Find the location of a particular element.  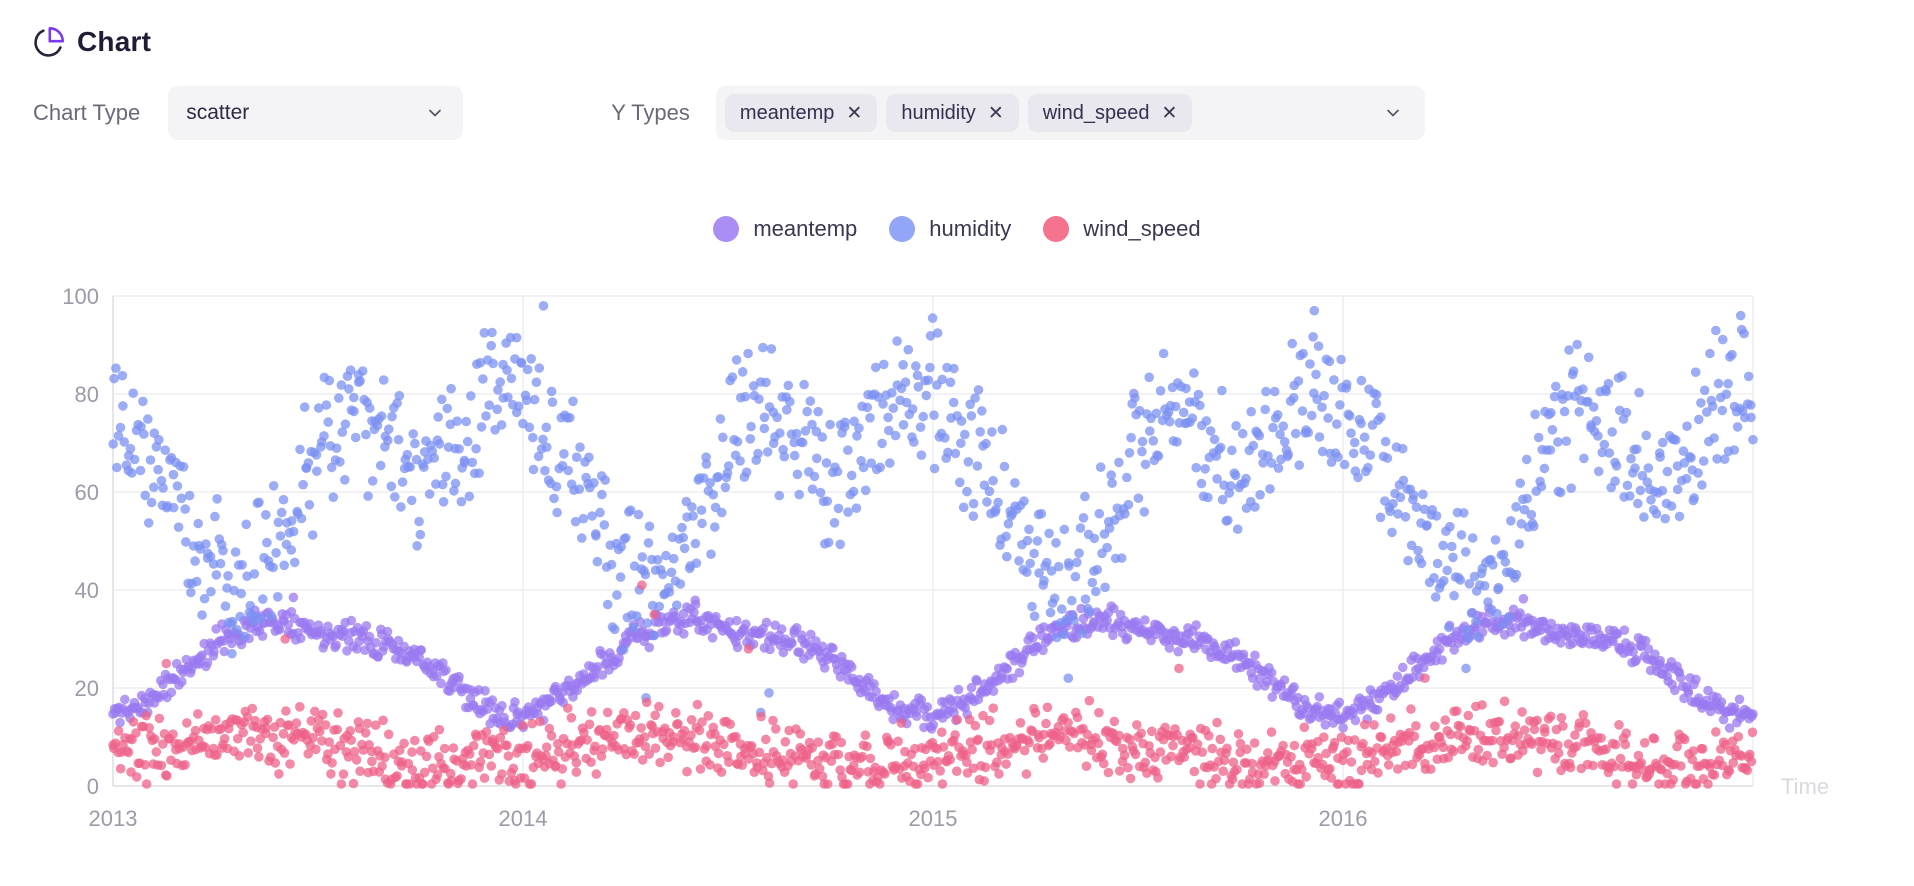

y-types-select: meantemp ✕ humidity ✕ wind_speed ✕ is located at coordinates (1070, 113).